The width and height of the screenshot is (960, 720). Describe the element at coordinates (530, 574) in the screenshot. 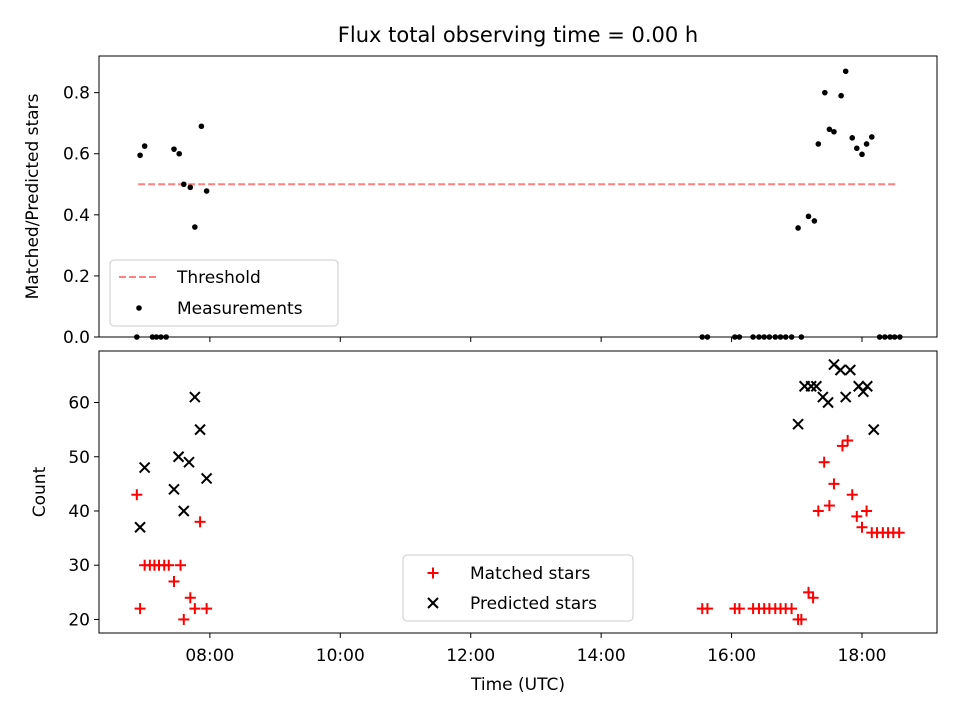

I see `legend-matched-label: Matched stars` at that location.